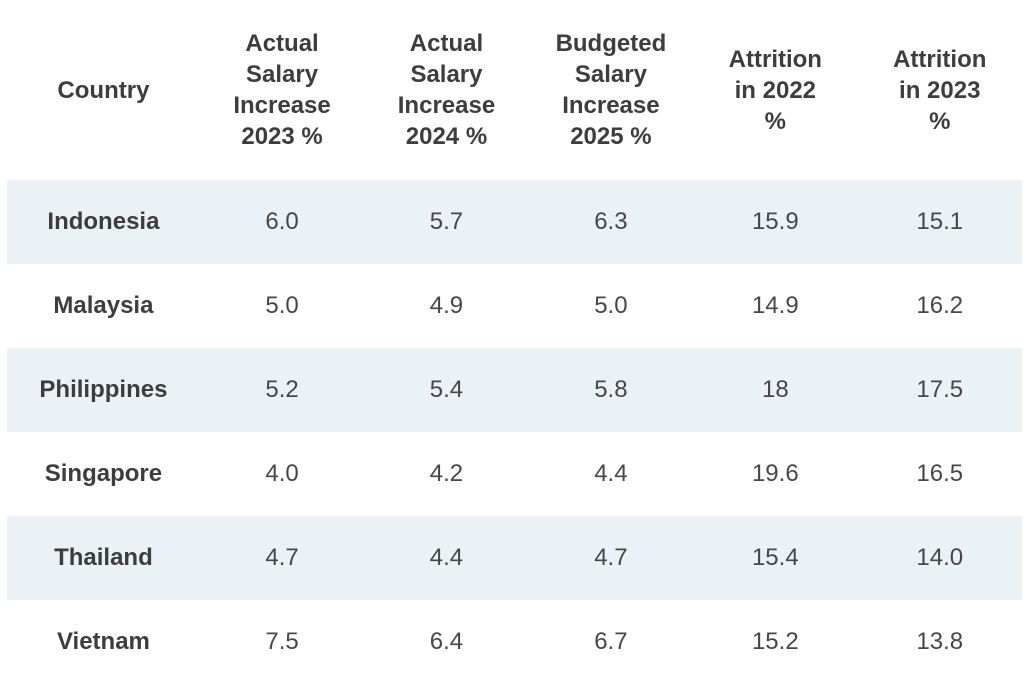 The image size is (1030, 685). I want to click on column-header-budgeted-salary-2025: Budgeted Salary Increase 2025 %, so click(611, 90).